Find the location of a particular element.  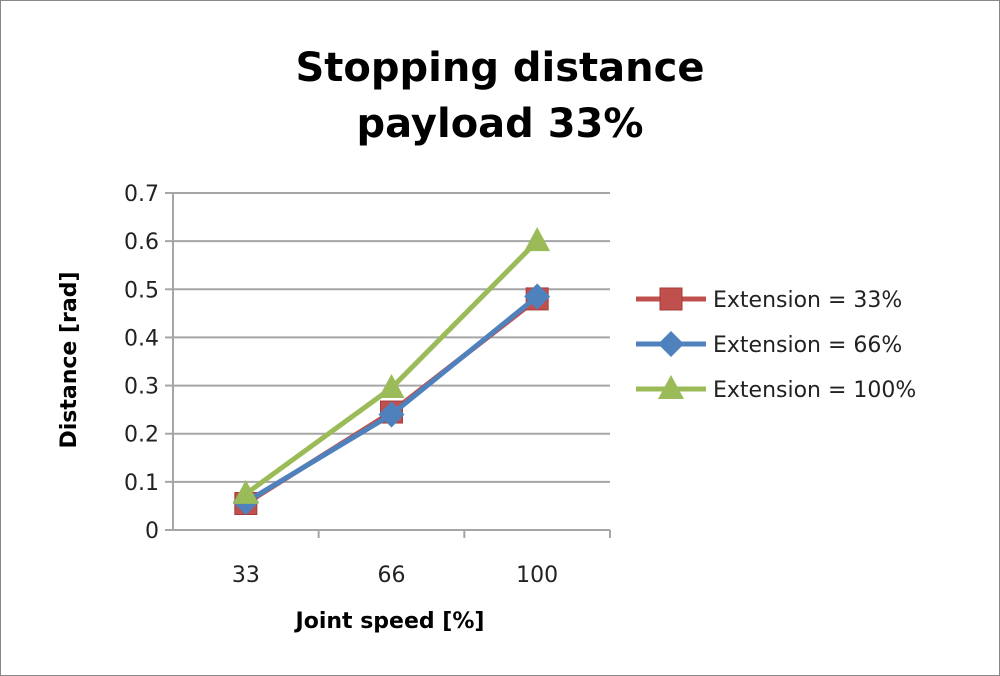

legend-label: Extension = 66% is located at coordinates (807, 345).